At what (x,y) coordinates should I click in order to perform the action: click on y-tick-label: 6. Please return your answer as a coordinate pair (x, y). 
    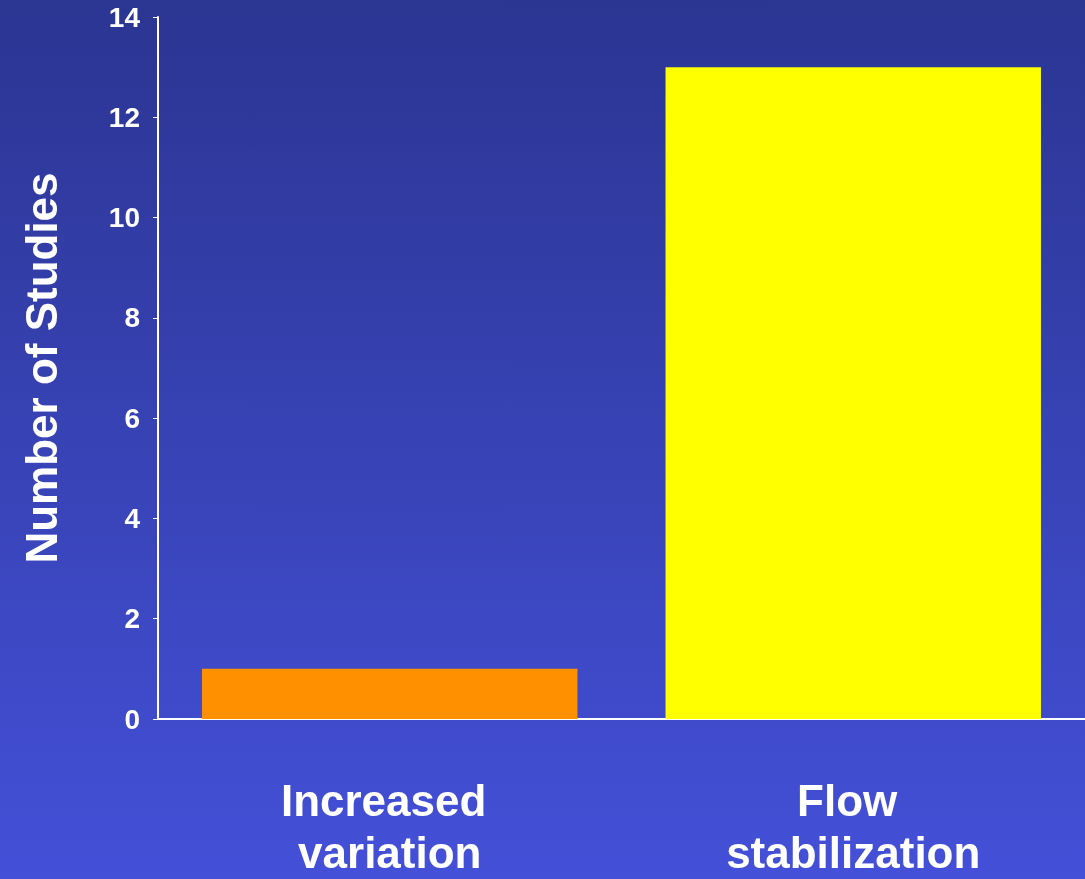
    Looking at the image, I should click on (132, 418).